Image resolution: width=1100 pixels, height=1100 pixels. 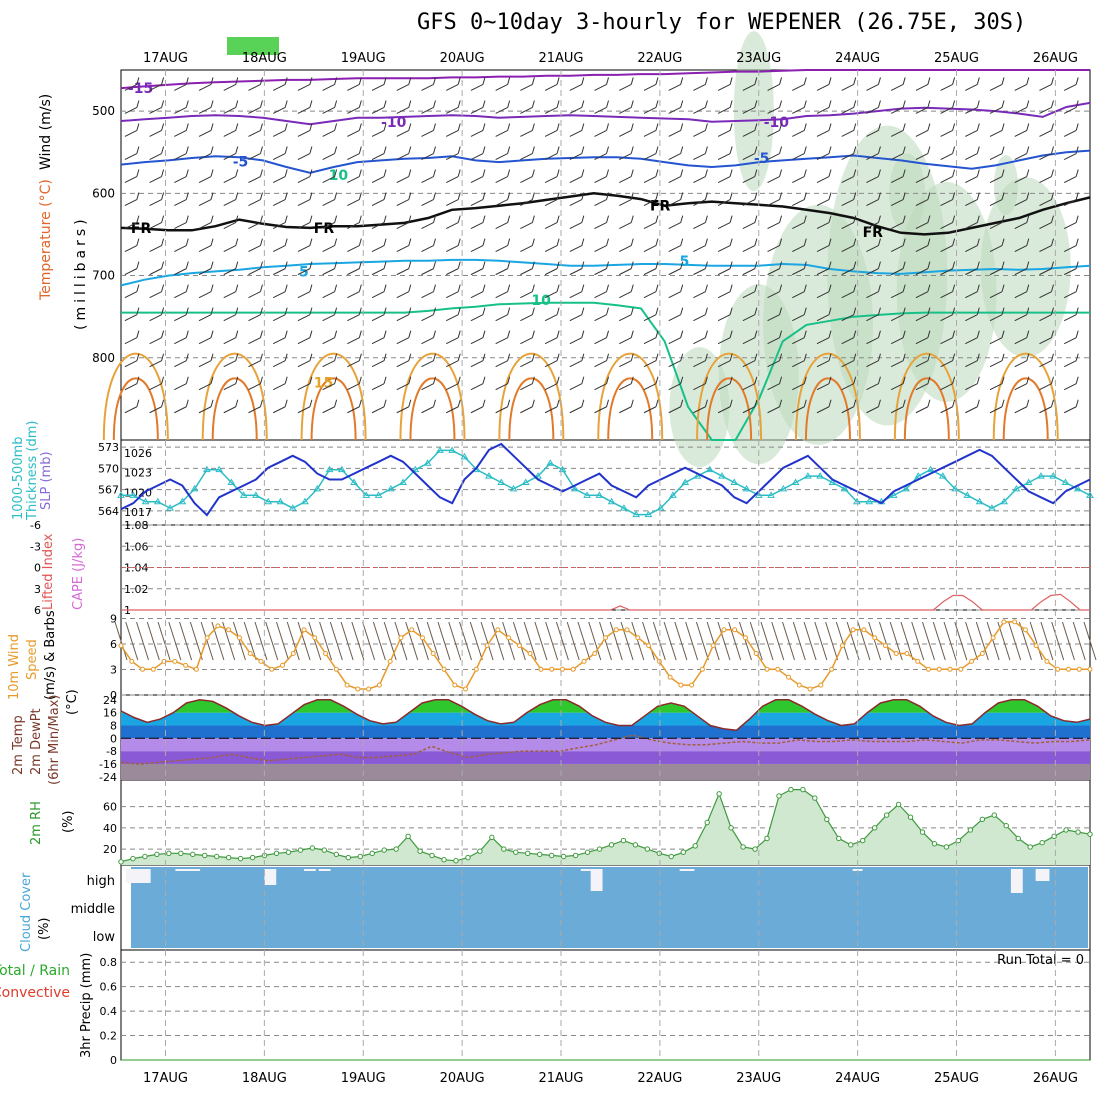 What do you see at coordinates (136, 589) in the screenshot?
I see `cape-tick-label: 1.02` at bounding box center [136, 589].